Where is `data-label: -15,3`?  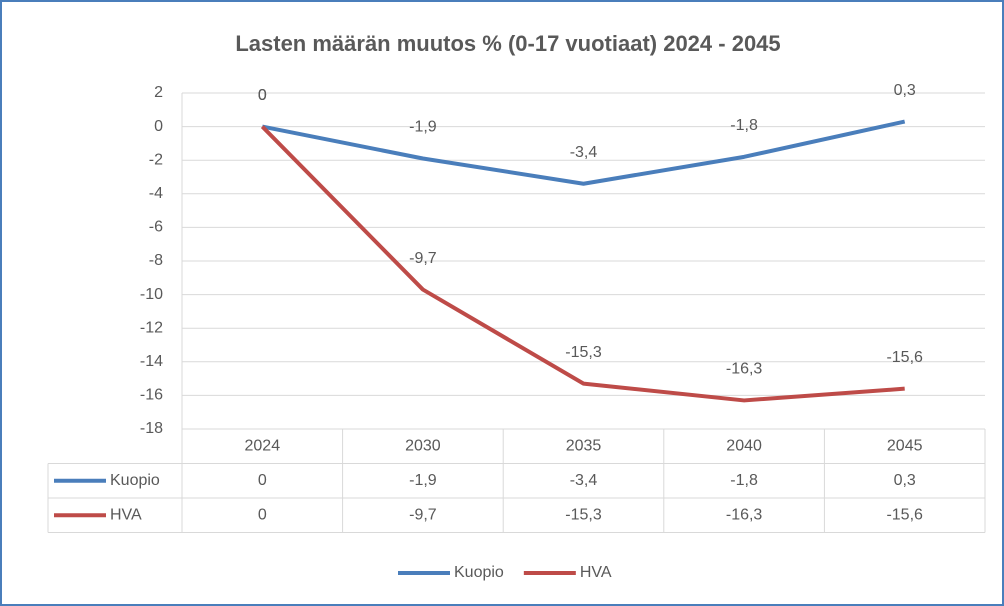
data-label: -15,3 is located at coordinates (583, 352).